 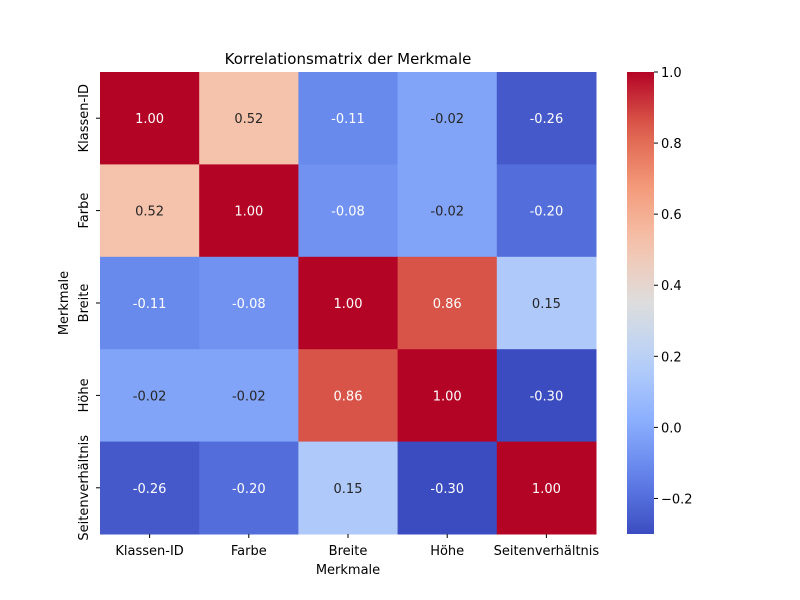 What do you see at coordinates (447, 551) in the screenshot?
I see `x-tick-label: Höhe` at bounding box center [447, 551].